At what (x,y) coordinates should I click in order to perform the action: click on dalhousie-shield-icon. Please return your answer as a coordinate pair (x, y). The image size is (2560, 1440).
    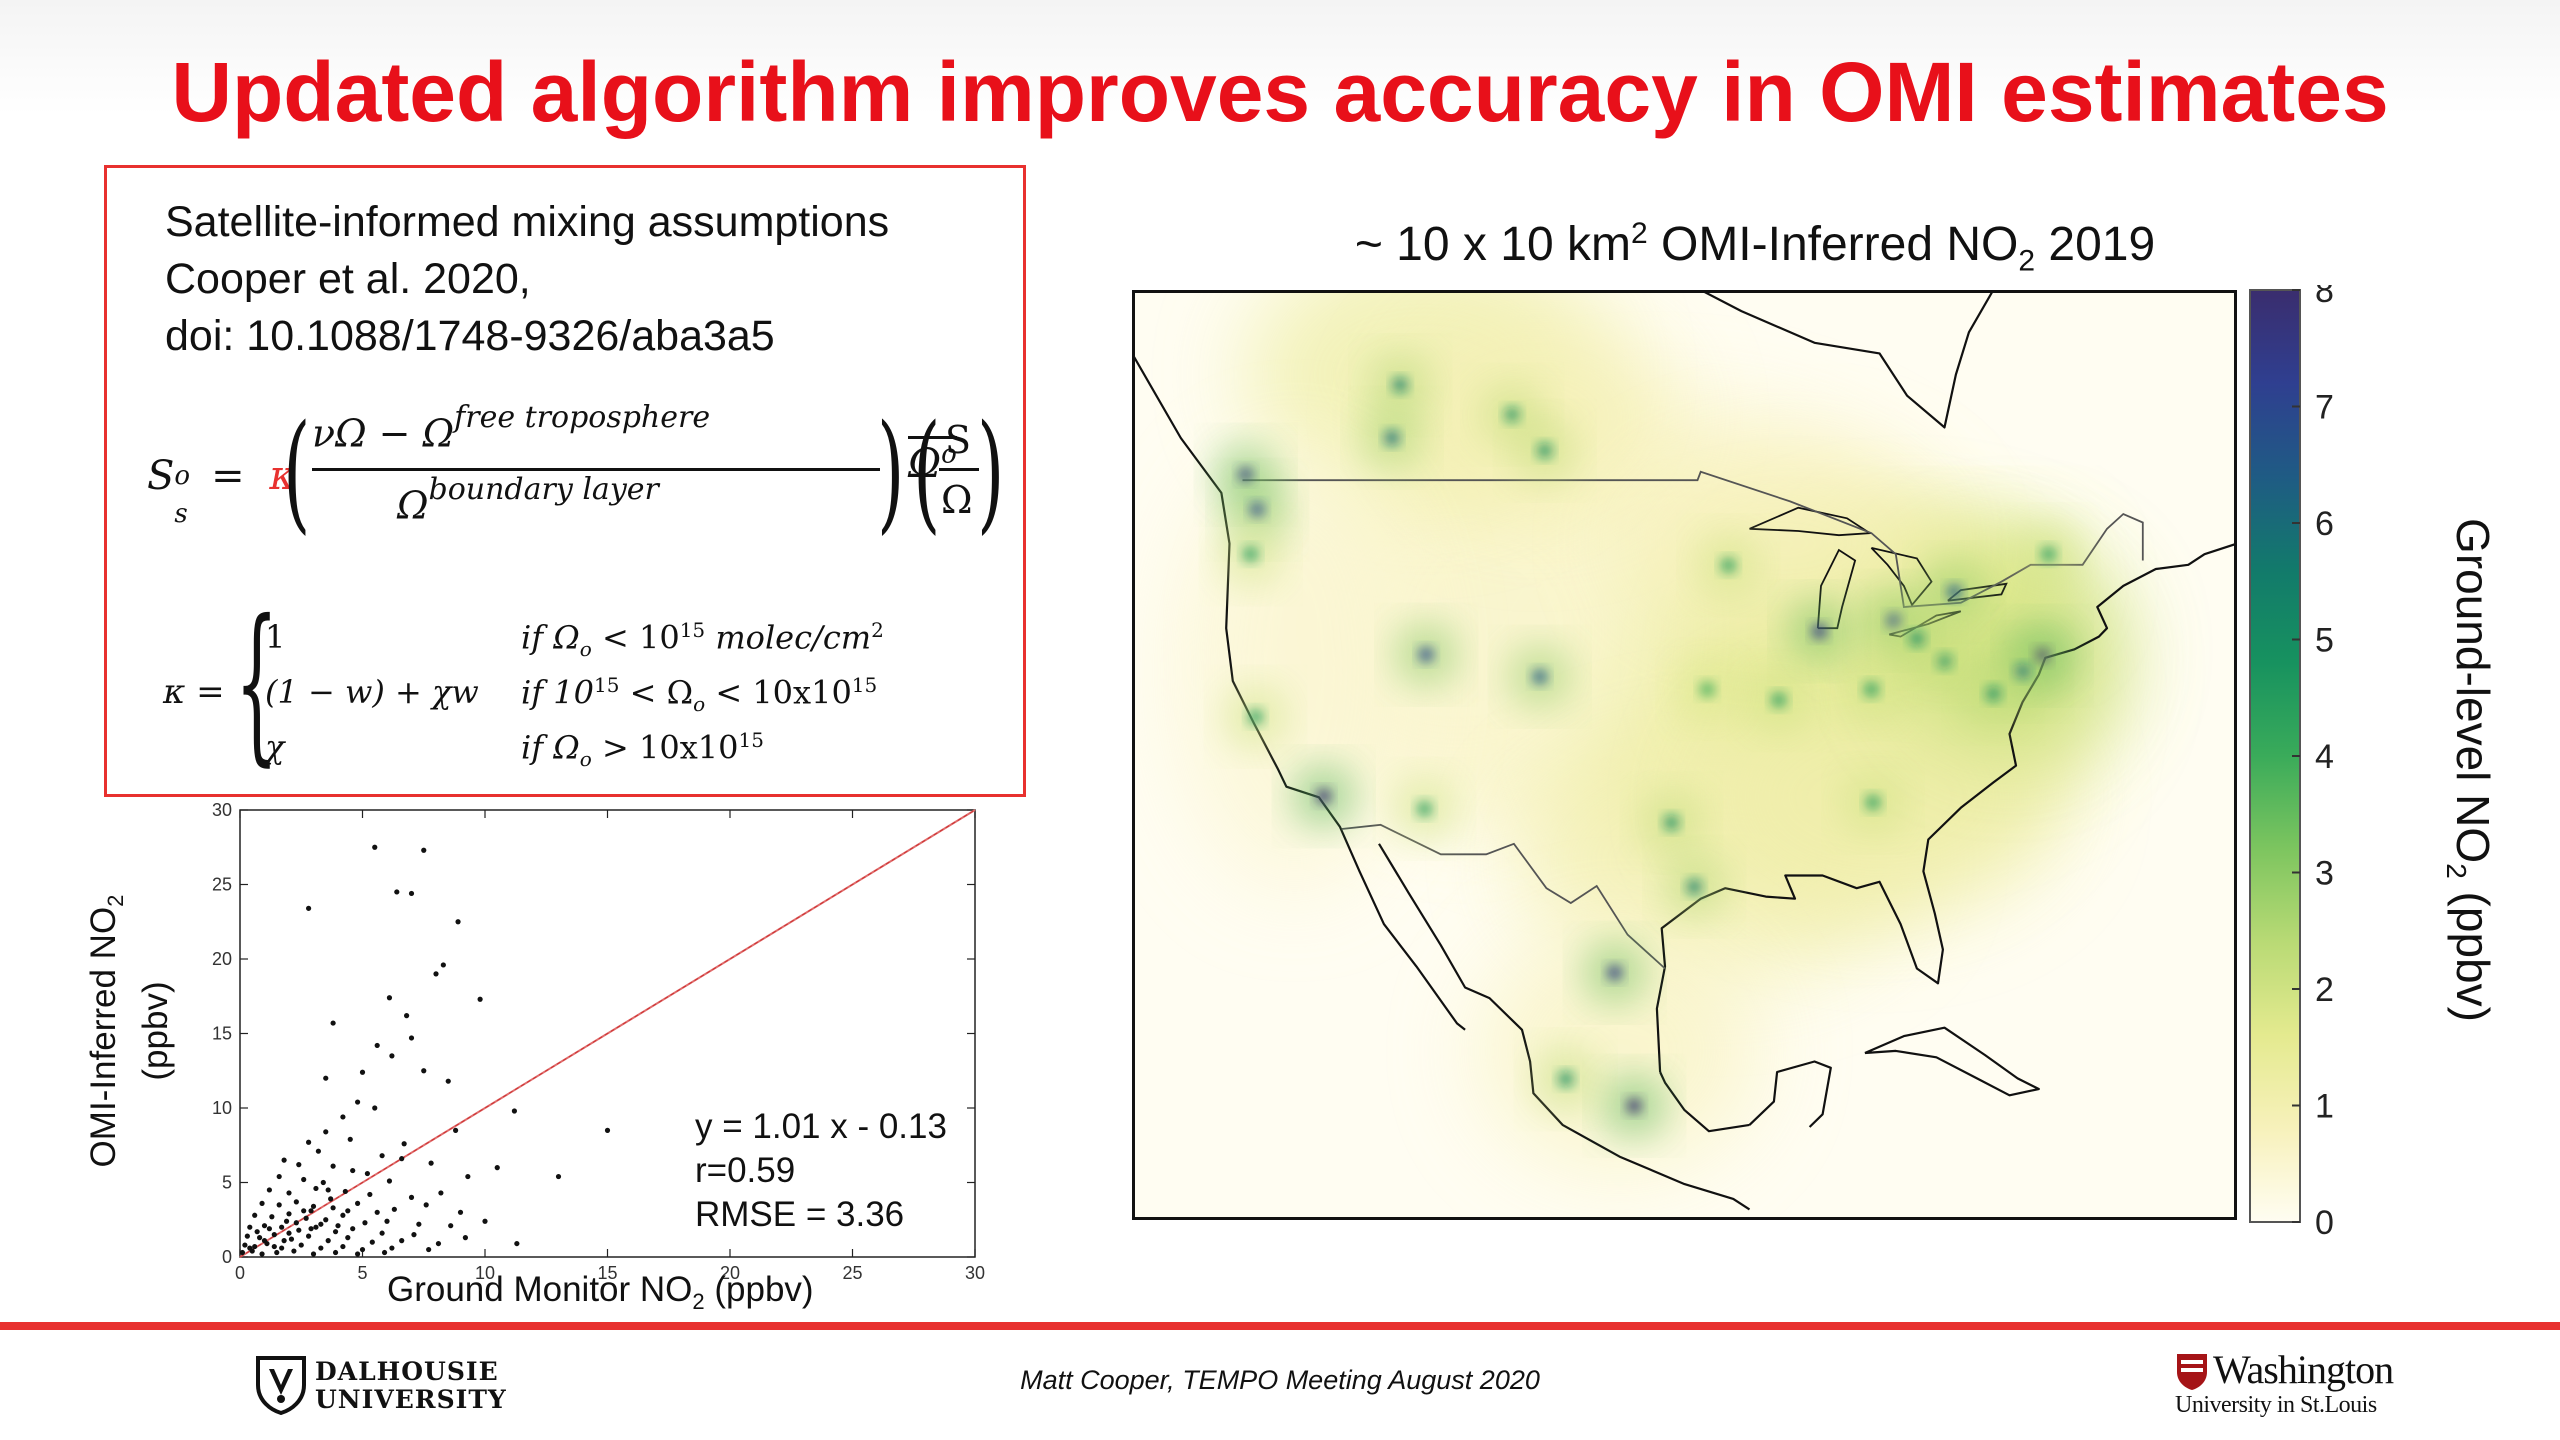
    Looking at the image, I should click on (281, 1385).